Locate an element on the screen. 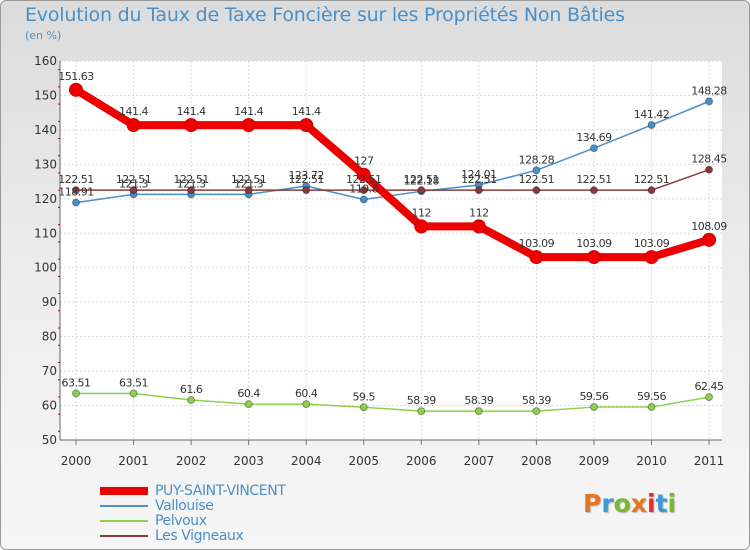  data-label-puy-saint-vincent: 151.63 is located at coordinates (76, 76).